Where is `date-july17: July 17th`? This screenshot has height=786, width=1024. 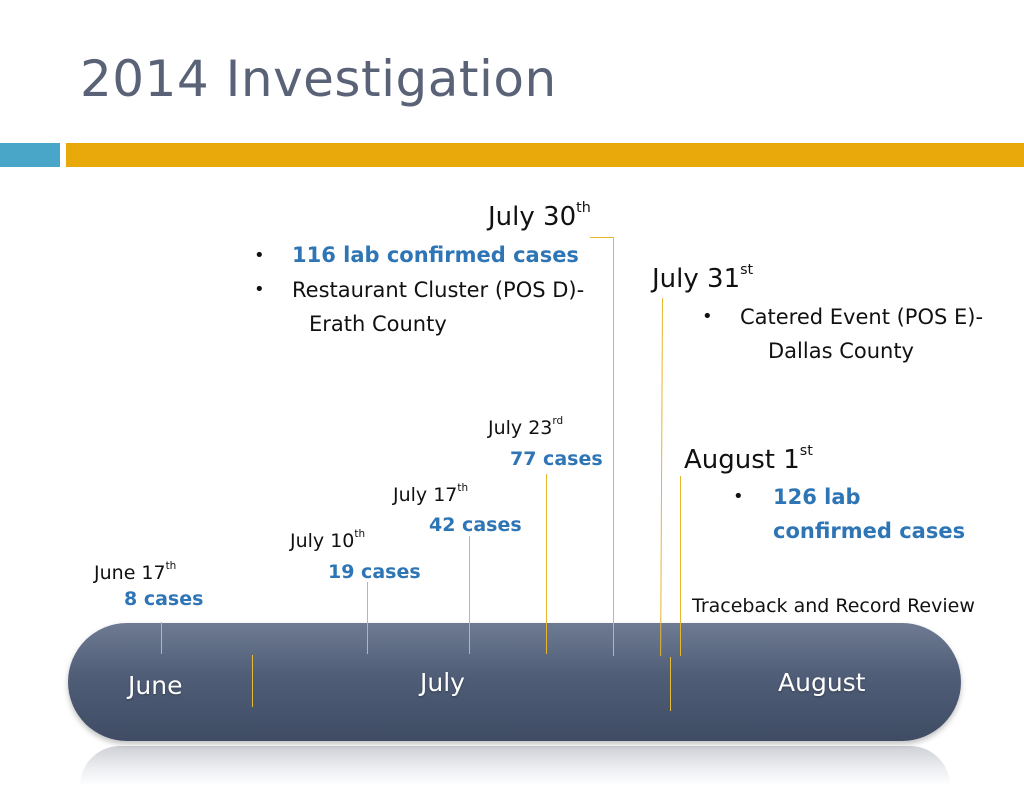 date-july17: July 17th is located at coordinates (431, 494).